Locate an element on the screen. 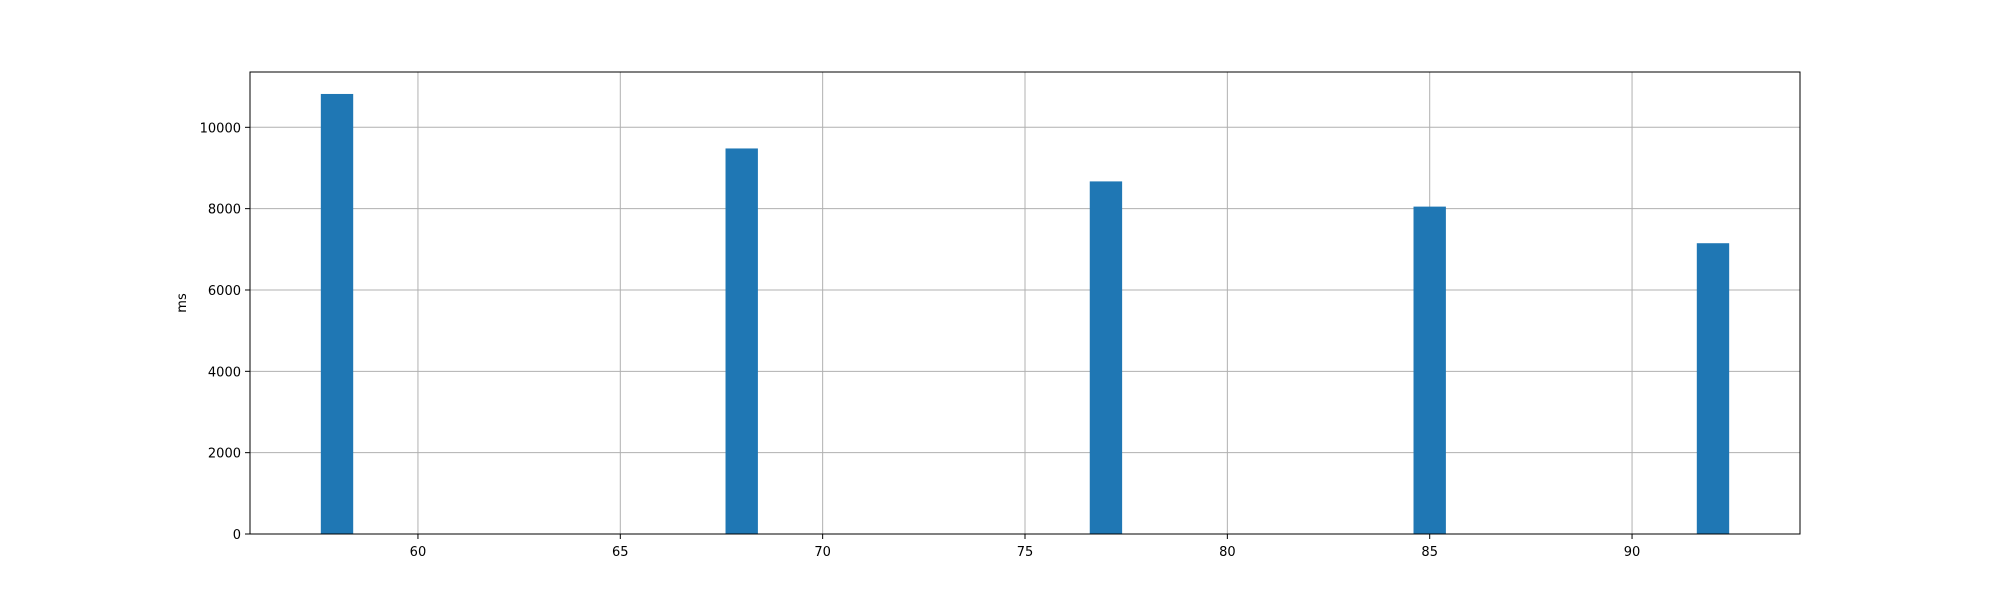 This screenshot has height=600, width=2000. x-tick-label: 80 is located at coordinates (1227, 552).